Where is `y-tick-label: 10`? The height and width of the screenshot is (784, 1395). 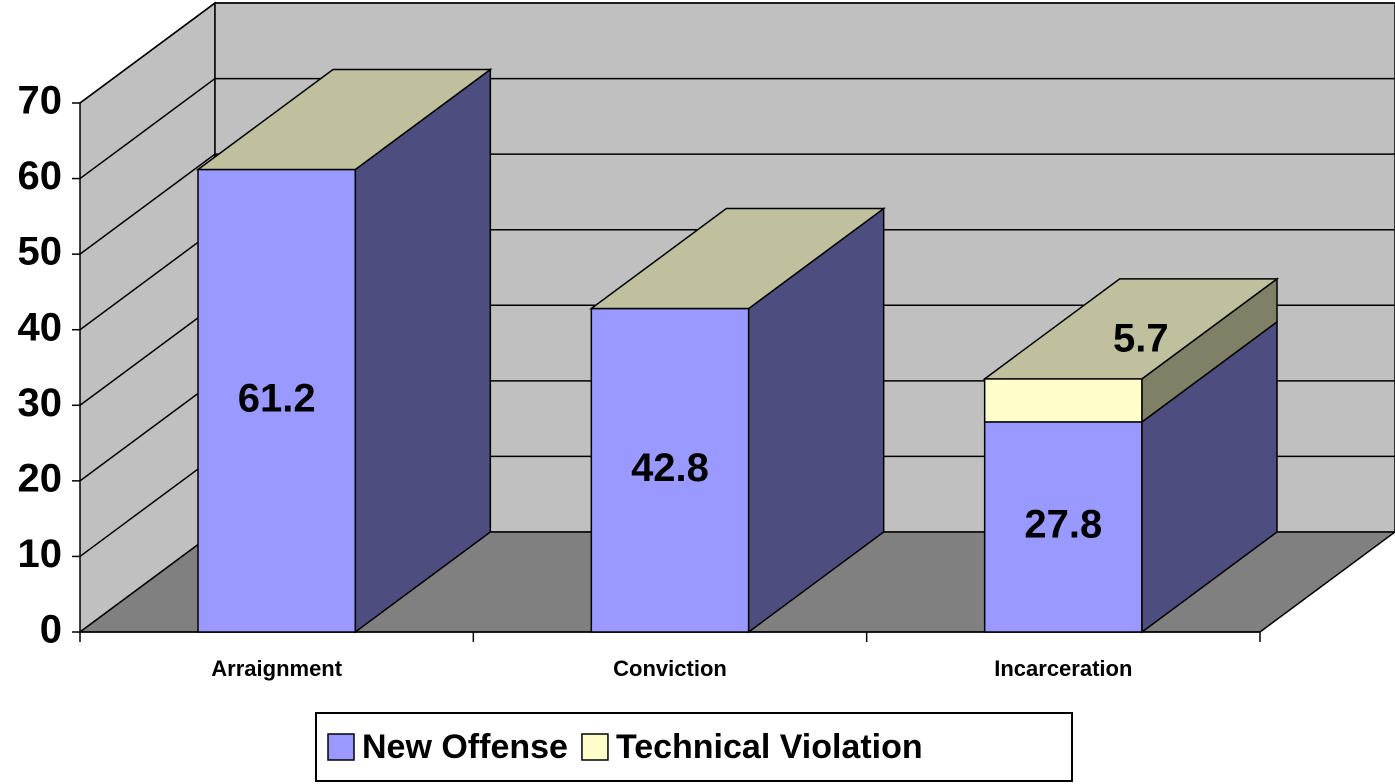 y-tick-label: 10 is located at coordinates (40, 554).